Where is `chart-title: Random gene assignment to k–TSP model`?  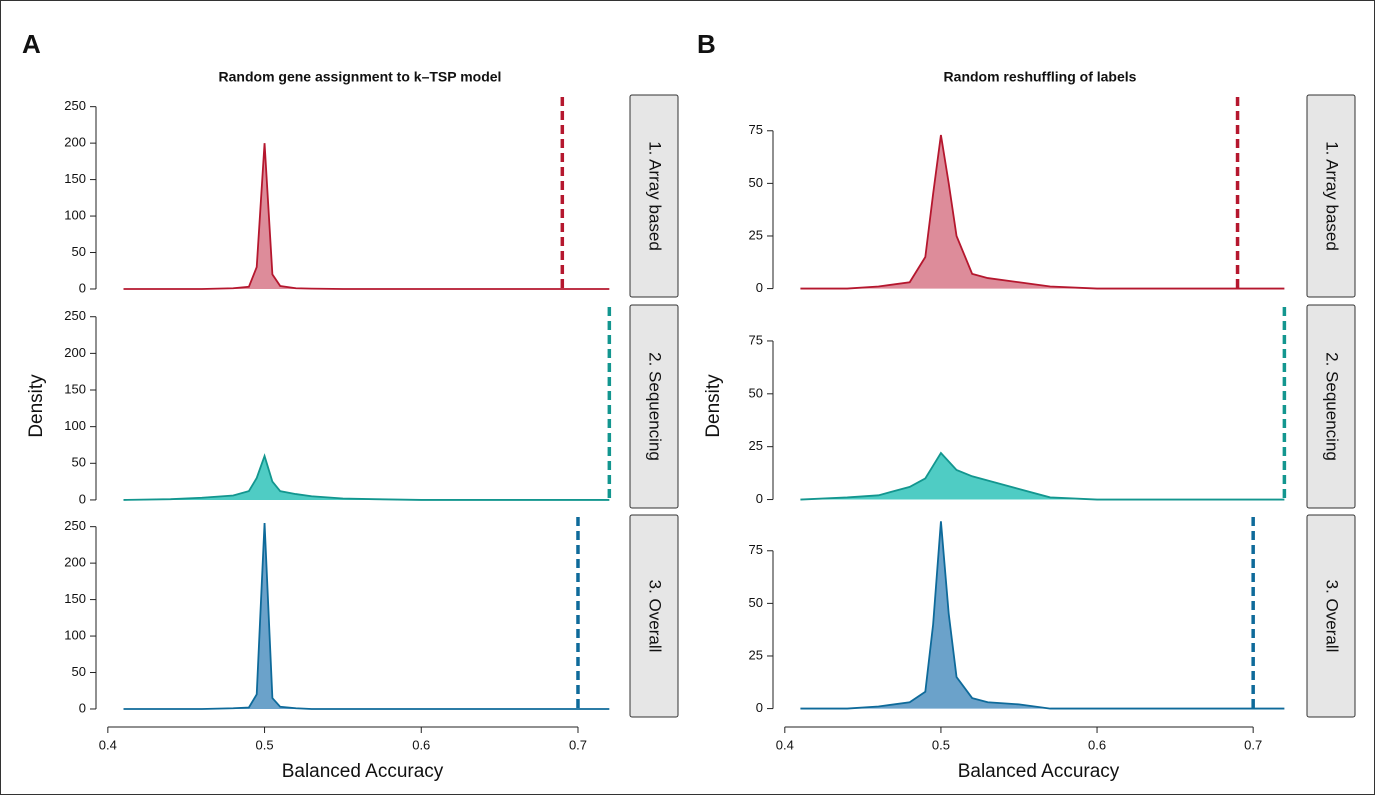 chart-title: Random gene assignment to k–TSP model is located at coordinates (360, 77).